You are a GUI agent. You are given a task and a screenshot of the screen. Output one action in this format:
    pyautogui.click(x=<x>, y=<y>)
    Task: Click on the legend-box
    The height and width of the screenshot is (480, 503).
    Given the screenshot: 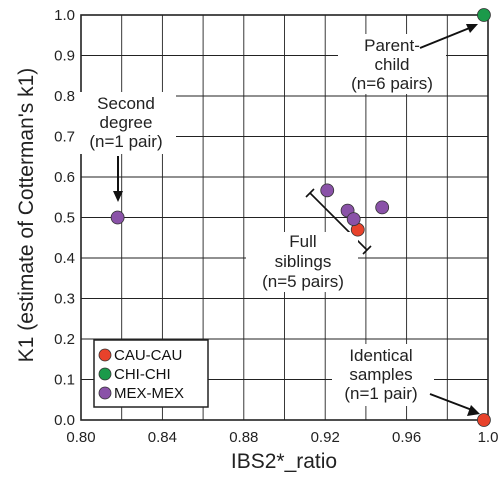 What is the action you would take?
    pyautogui.click(x=151, y=373)
    